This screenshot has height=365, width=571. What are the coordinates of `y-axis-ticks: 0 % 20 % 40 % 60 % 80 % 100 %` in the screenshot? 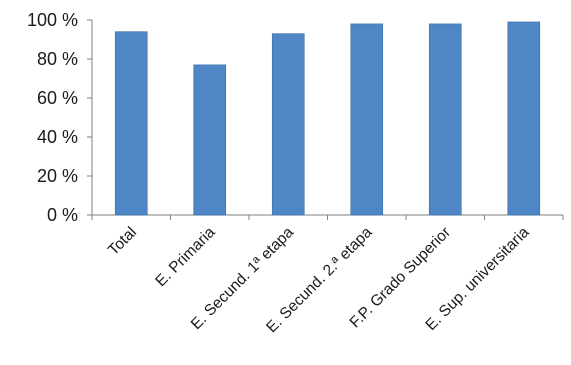 It's located at (59, 117).